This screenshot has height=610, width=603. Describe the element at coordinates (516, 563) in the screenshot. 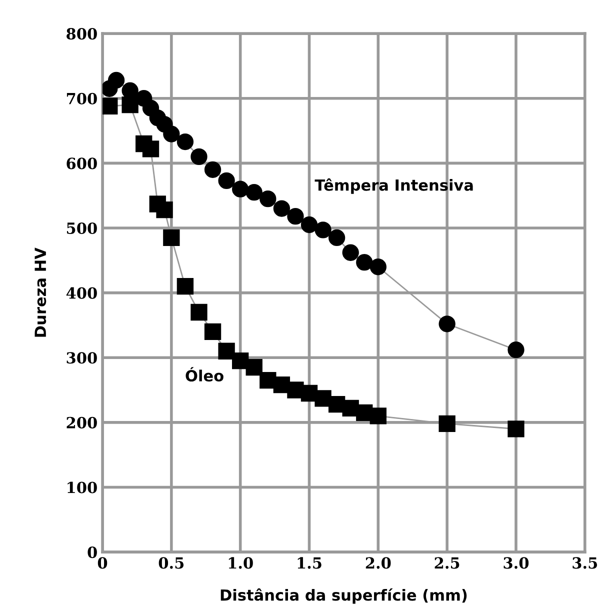

I see `x-tick-label: 3.0` at that location.